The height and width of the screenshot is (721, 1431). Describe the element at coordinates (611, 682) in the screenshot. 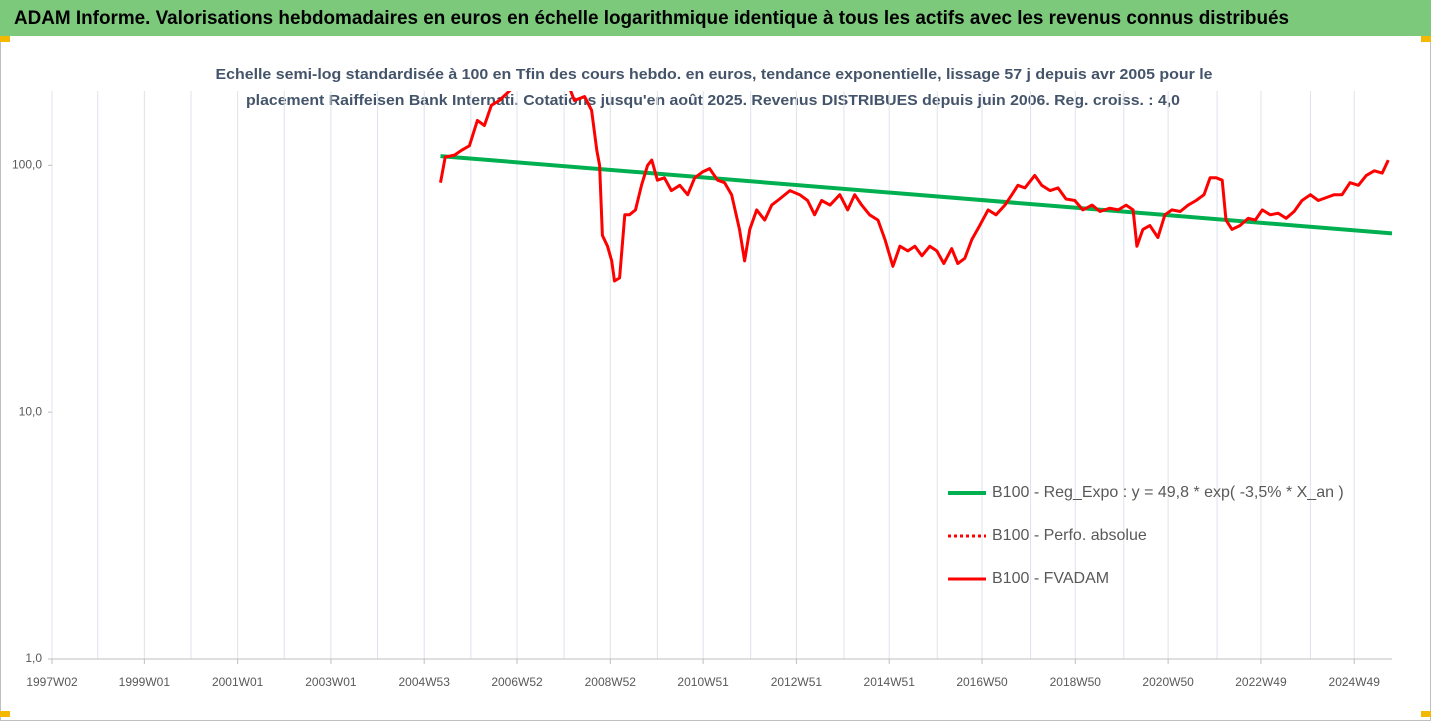

I see `x-tick-label: 2008W52` at that location.